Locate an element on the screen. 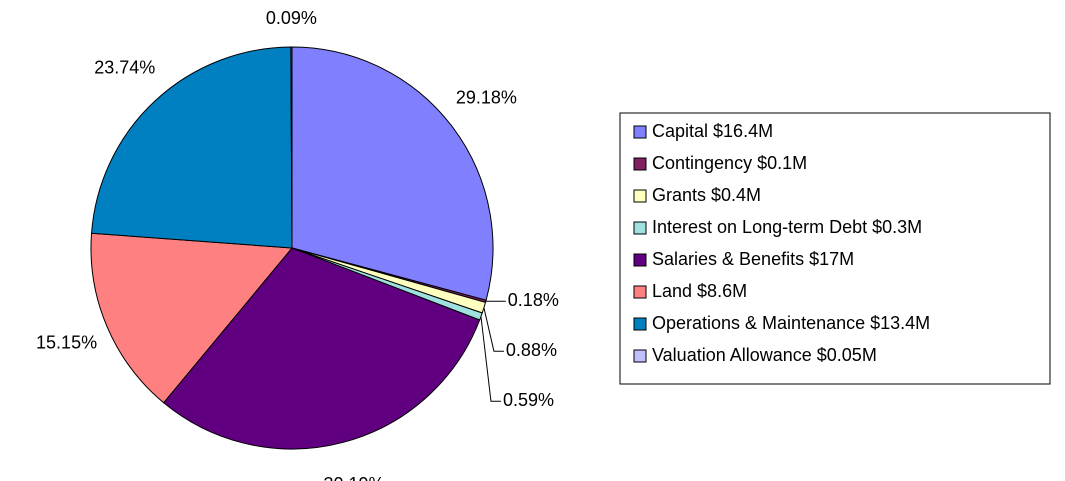 Image resolution: width=1065 pixels, height=481 pixels. data-label: 0.88% is located at coordinates (531, 350).